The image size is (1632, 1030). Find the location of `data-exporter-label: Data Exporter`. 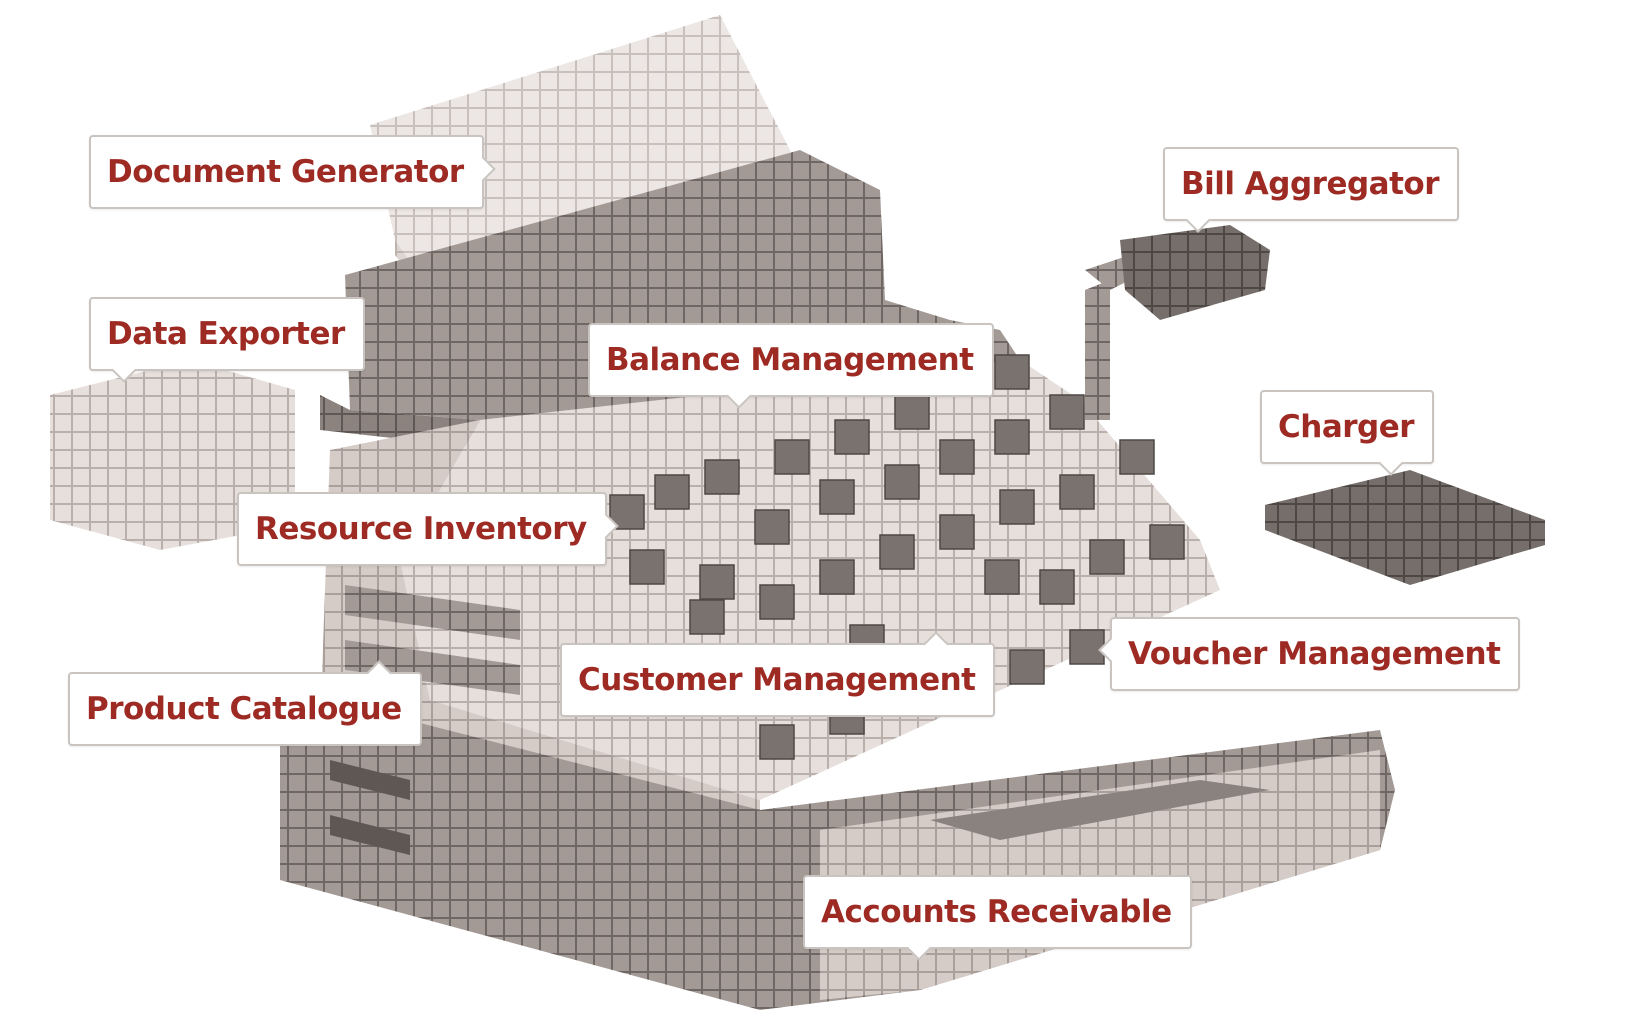

data-exporter-label: Data Exporter is located at coordinates (227, 340).